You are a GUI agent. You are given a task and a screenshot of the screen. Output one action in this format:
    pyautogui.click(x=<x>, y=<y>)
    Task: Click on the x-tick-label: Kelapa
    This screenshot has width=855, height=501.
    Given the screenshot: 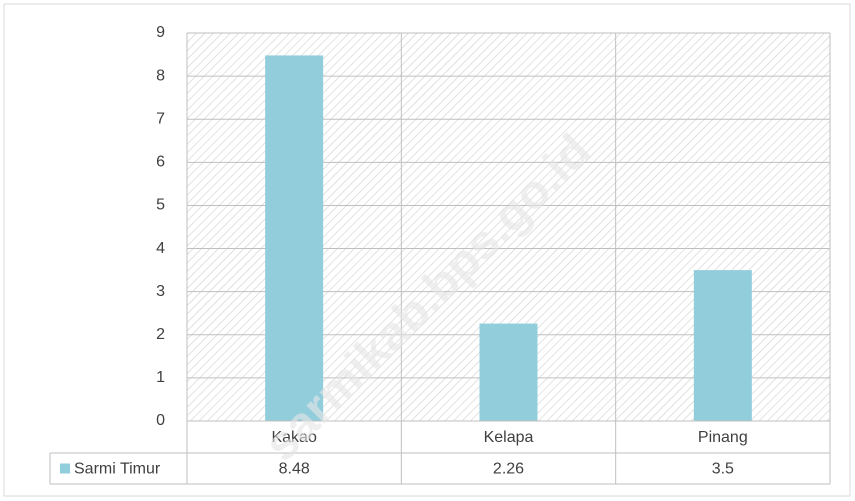 What is the action you would take?
    pyautogui.click(x=509, y=437)
    